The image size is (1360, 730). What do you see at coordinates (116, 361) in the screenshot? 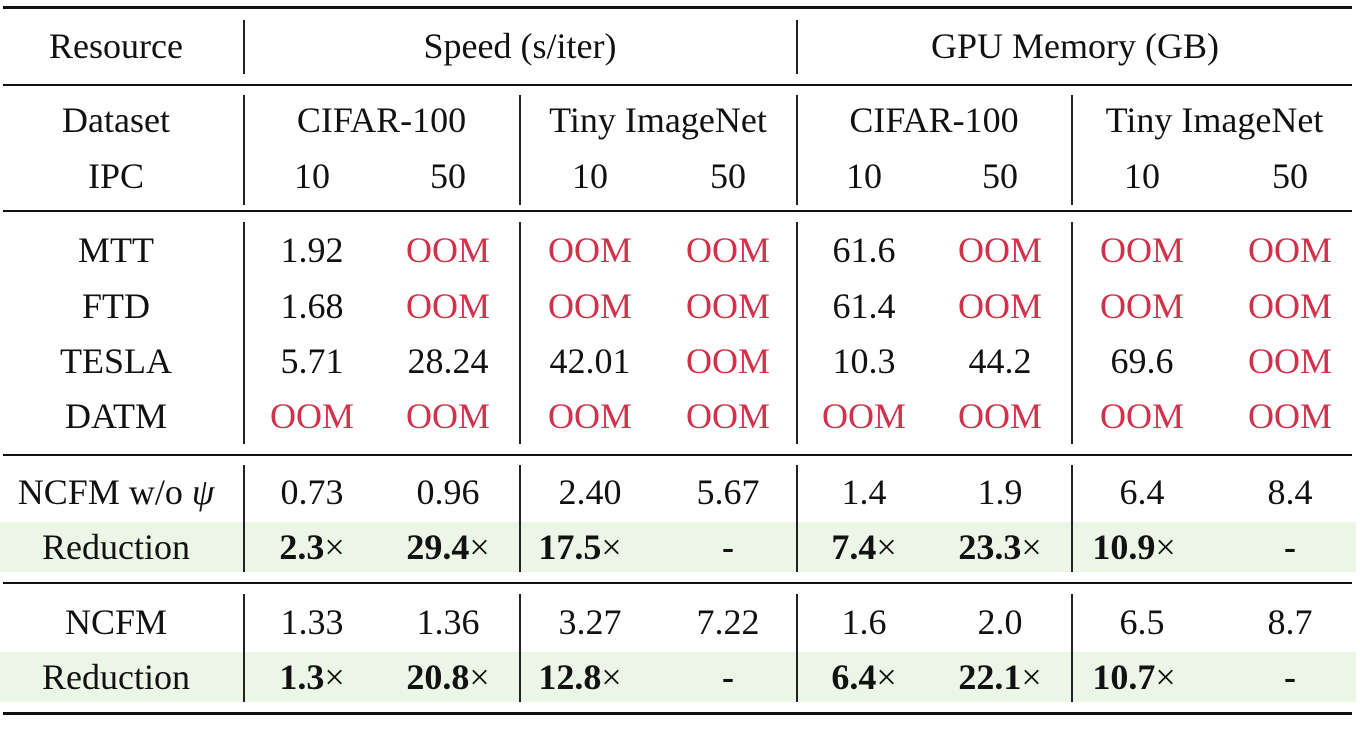
I see `method-label: TESLA` at bounding box center [116, 361].